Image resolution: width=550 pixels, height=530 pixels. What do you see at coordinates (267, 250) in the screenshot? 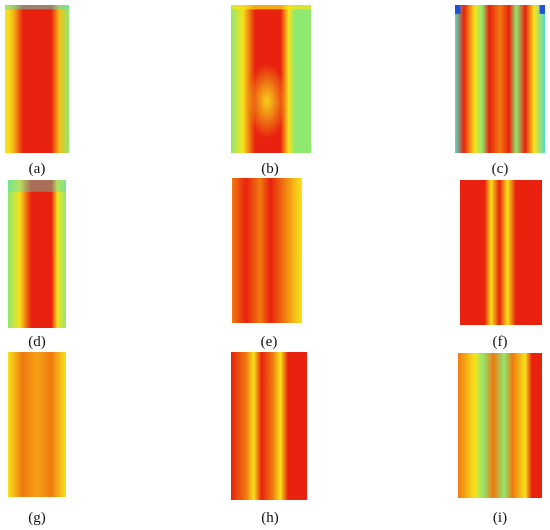
I see `panel-e-heatmap` at bounding box center [267, 250].